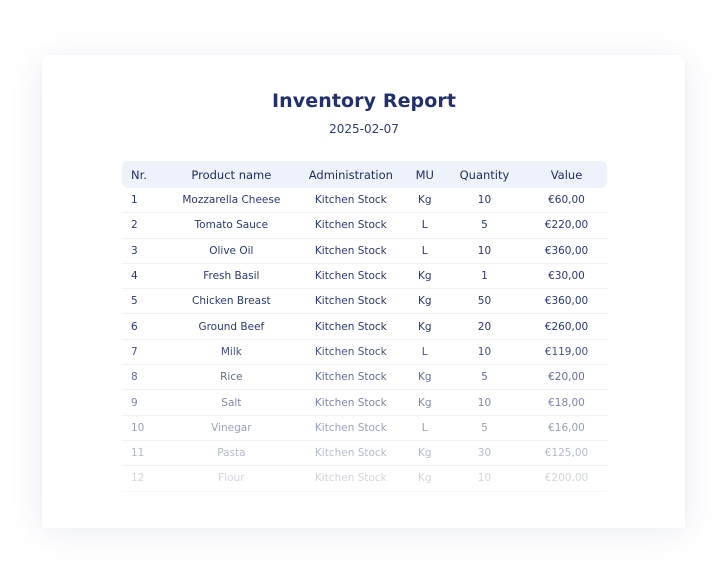 Image resolution: width=728 pixels, height=576 pixels. What do you see at coordinates (145, 402) in the screenshot?
I see `cell-nr: 9` at bounding box center [145, 402].